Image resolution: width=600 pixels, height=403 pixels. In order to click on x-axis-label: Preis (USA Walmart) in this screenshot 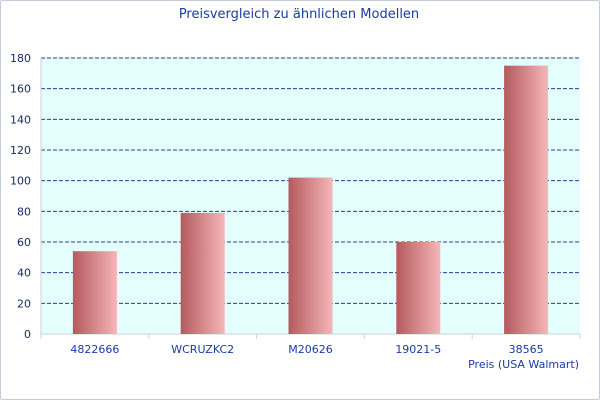, I will do `click(523, 364)`.